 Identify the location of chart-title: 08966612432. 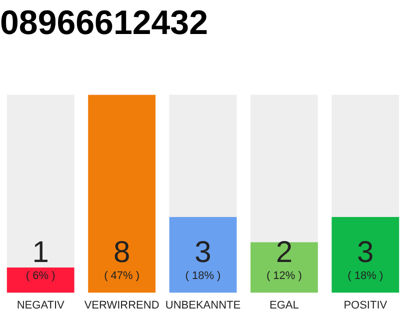
(104, 23).